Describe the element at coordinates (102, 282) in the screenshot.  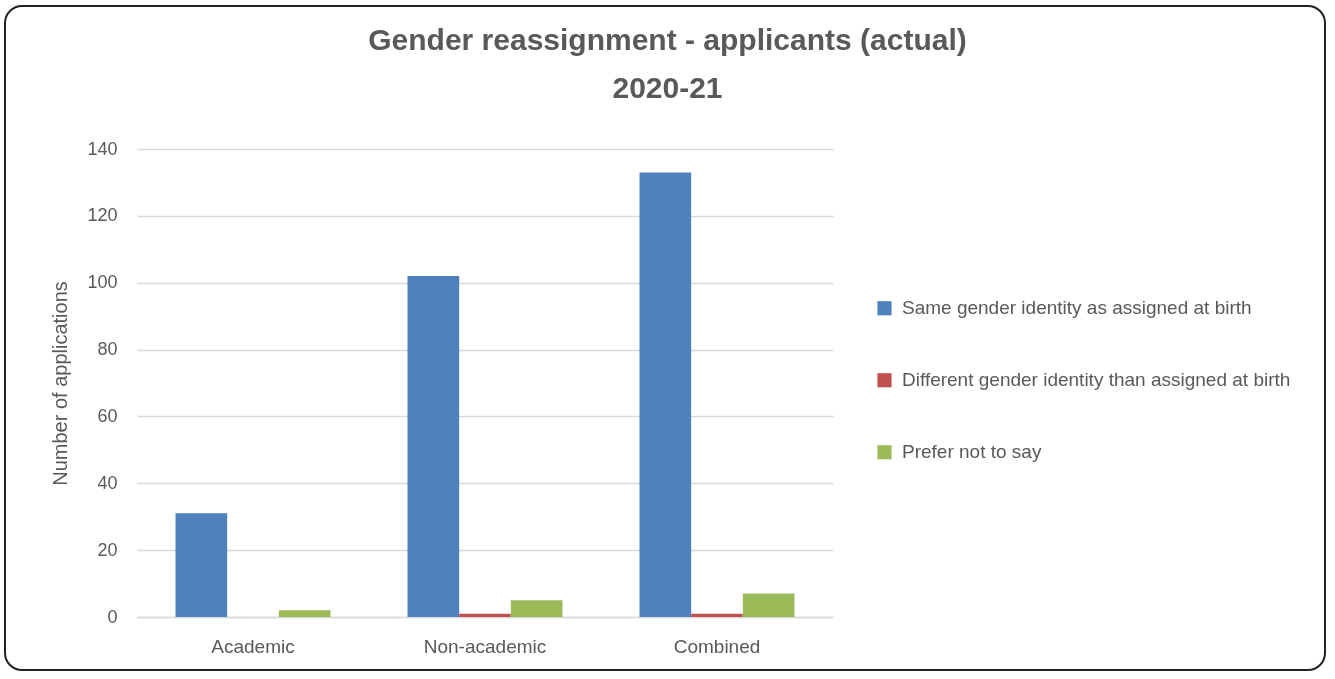
I see `y-tick-label: 100` at that location.